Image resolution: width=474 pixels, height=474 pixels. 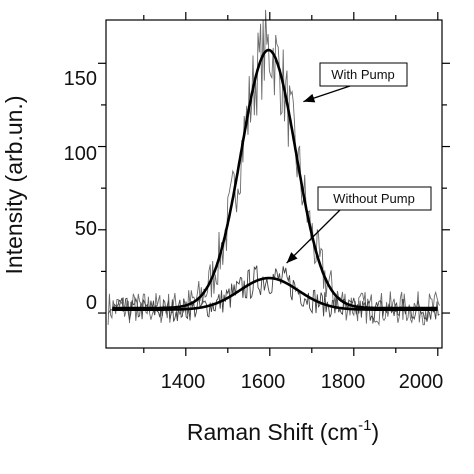 What do you see at coordinates (275, 293) in the screenshot?
I see `series-fit-without-pump` at bounding box center [275, 293].